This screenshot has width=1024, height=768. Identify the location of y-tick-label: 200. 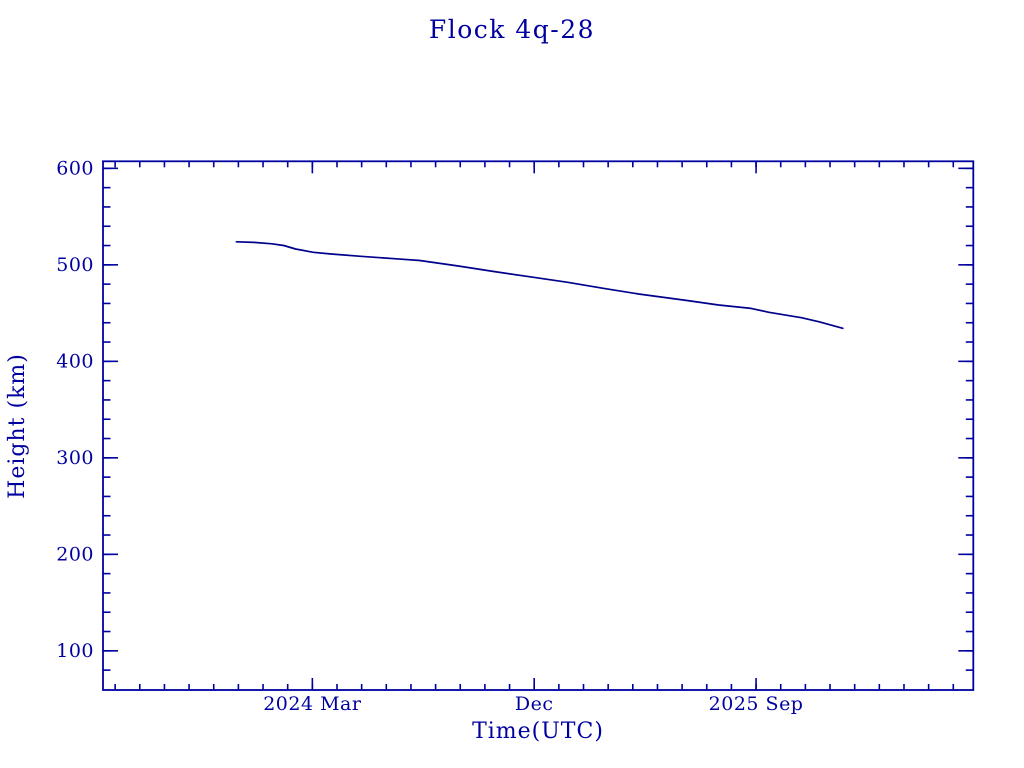
(75, 554).